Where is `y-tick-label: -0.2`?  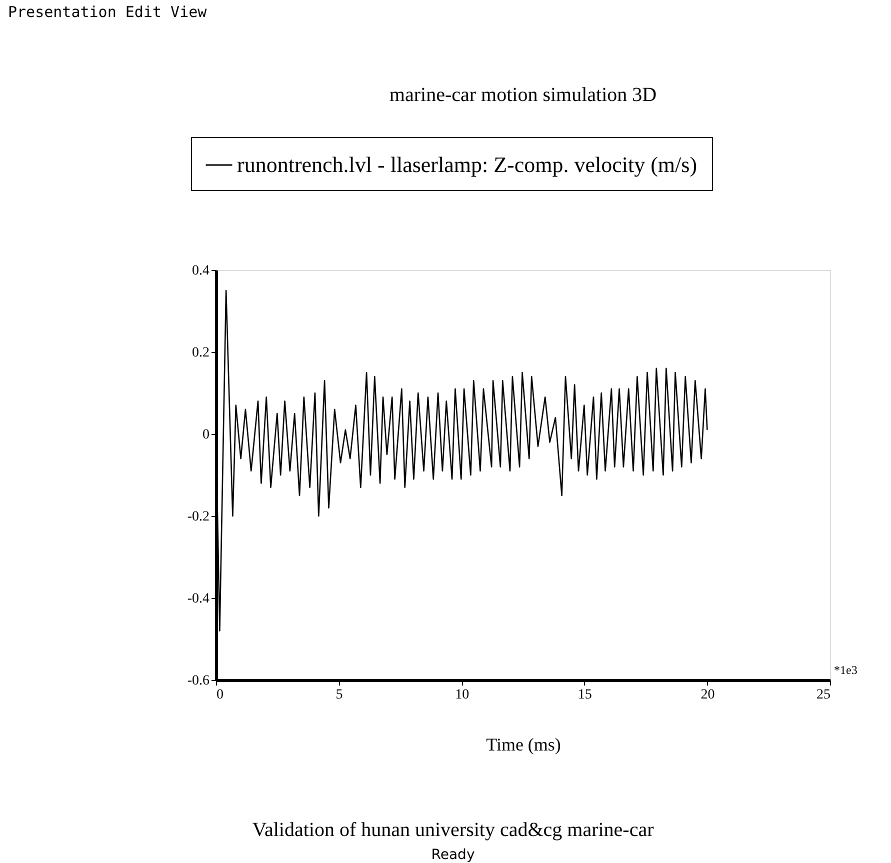 y-tick-label: -0.2 is located at coordinates (198, 517).